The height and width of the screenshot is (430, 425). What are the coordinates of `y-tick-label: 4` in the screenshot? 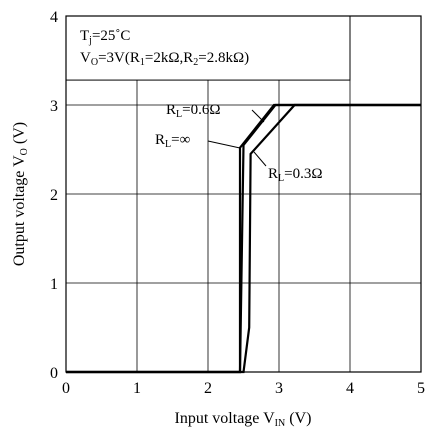 It's located at (54, 17).